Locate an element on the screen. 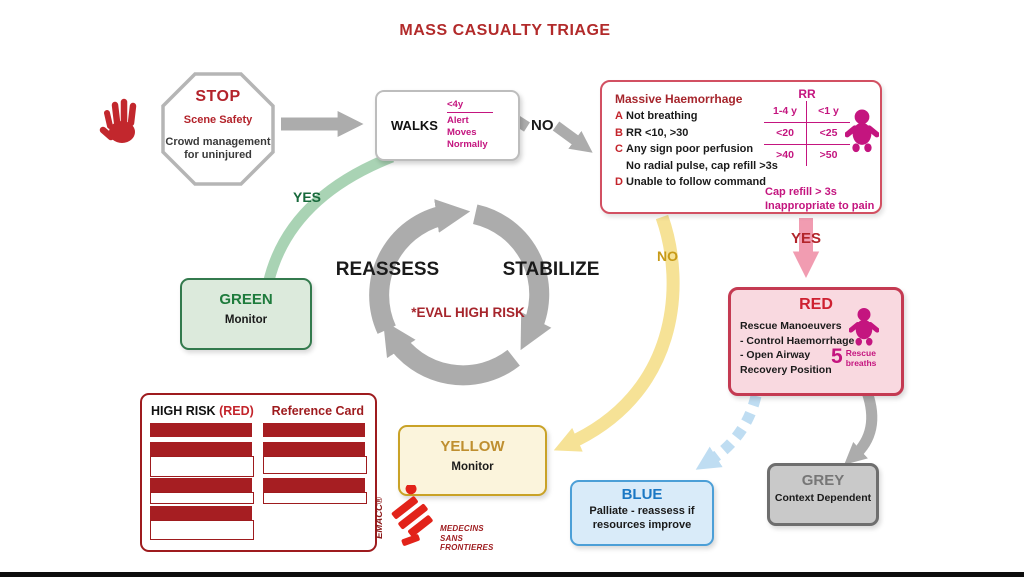 The image size is (1024, 577). walks-box: WALKS <4y Alert Moves Normally is located at coordinates (447, 125).